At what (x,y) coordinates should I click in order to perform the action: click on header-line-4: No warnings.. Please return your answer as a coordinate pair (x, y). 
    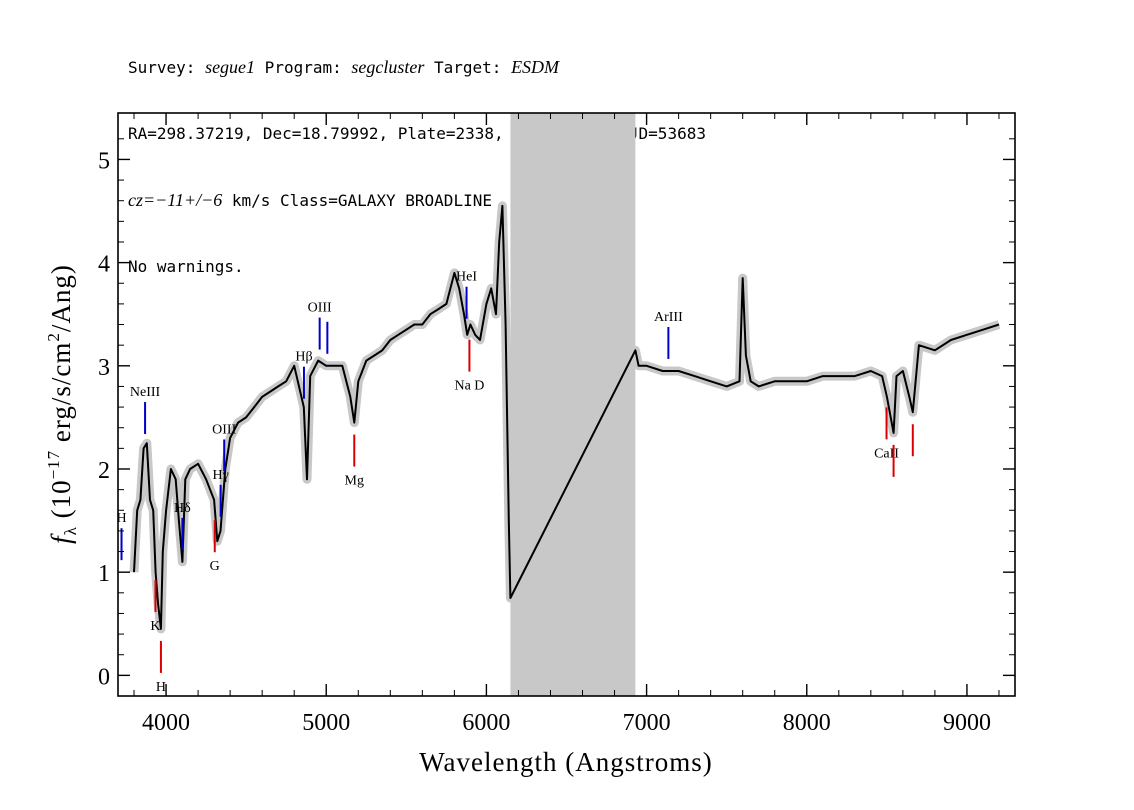
    Looking at the image, I should click on (186, 266).